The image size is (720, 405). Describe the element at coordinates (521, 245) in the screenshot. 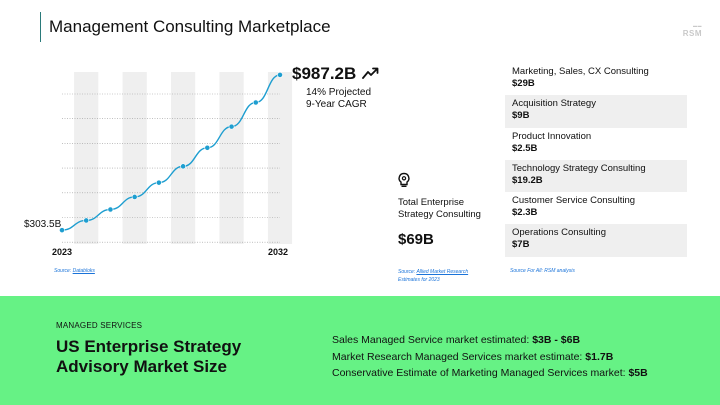

I see `segment-value: $7B` at that location.